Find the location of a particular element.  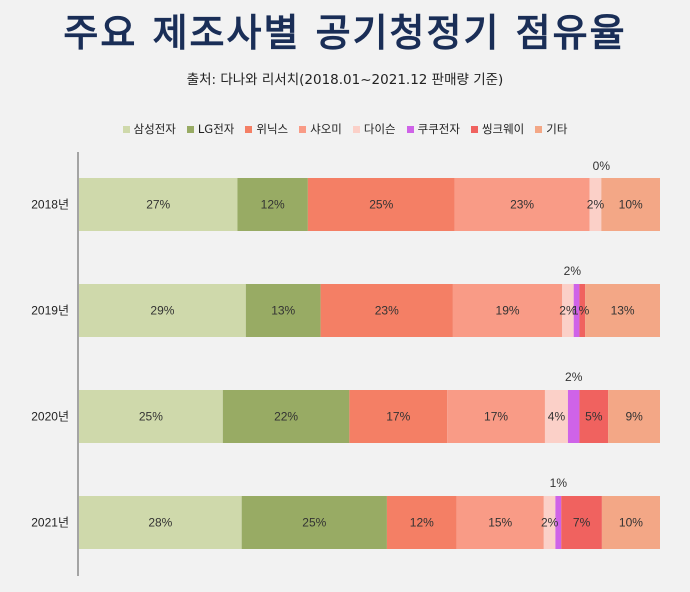

legend-item: 씽크웨이 is located at coordinates (497, 129).